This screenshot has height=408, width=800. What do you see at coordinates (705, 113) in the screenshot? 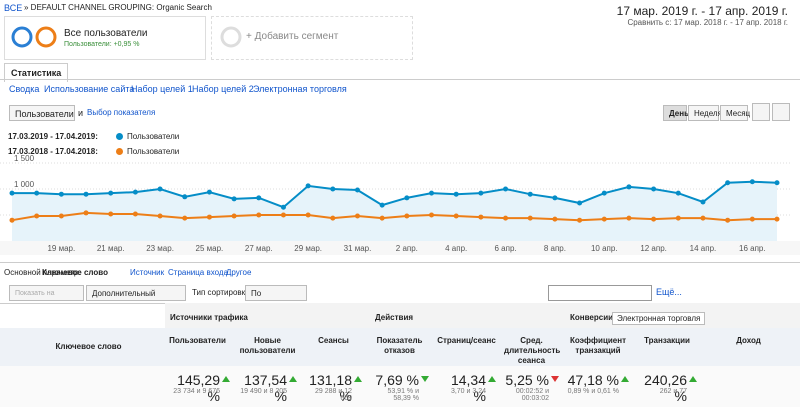
I see `period-button: Неделя` at bounding box center [705, 113].